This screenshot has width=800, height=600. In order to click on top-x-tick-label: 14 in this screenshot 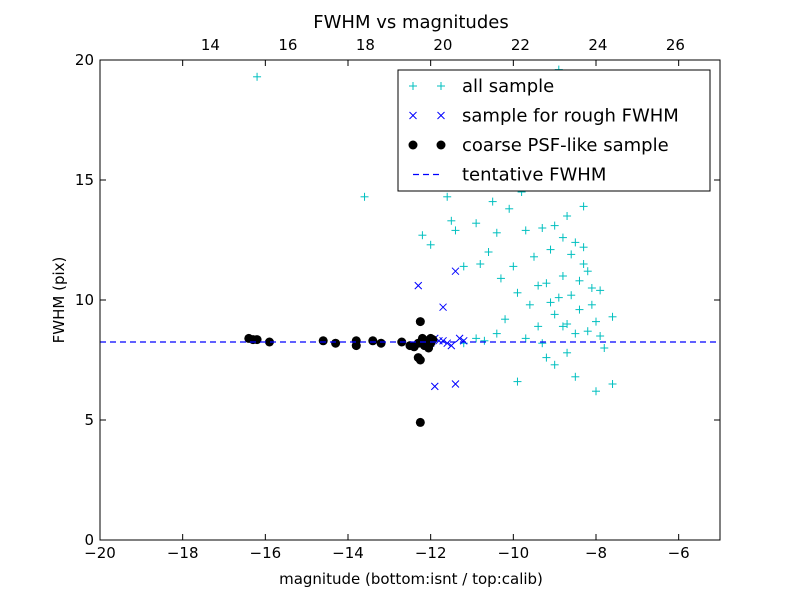, I will do `click(210, 45)`.